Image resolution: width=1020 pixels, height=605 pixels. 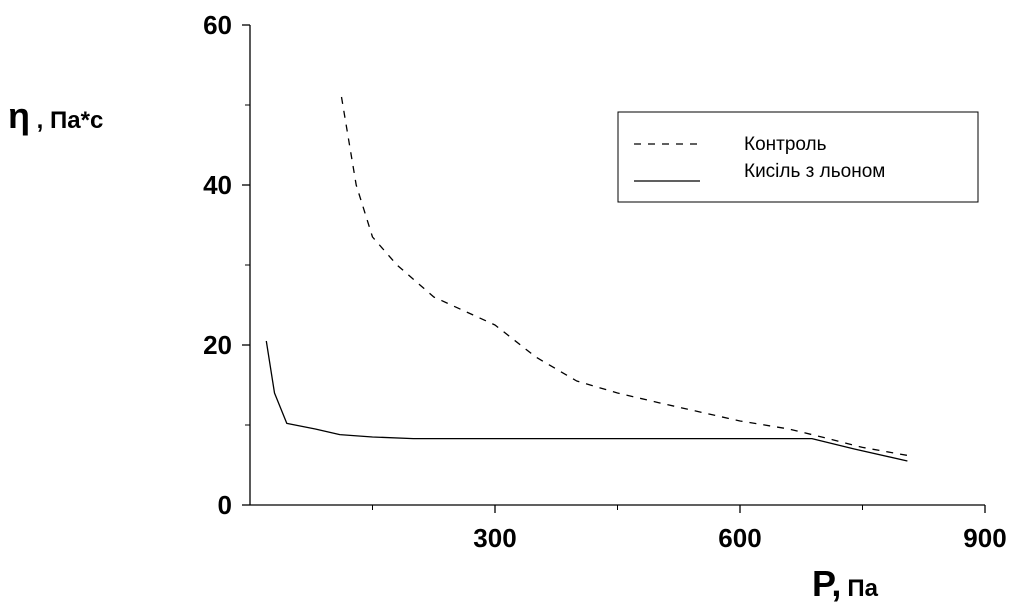 What do you see at coordinates (984, 538) in the screenshot?
I see `x-tick-label: 900` at bounding box center [984, 538].